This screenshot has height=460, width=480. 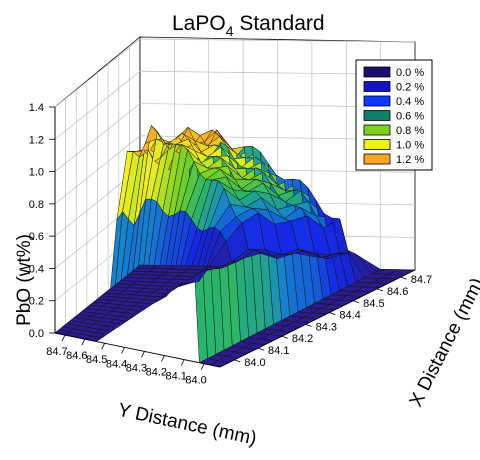 I want to click on legend-label: 1.0 %, so click(x=410, y=146).